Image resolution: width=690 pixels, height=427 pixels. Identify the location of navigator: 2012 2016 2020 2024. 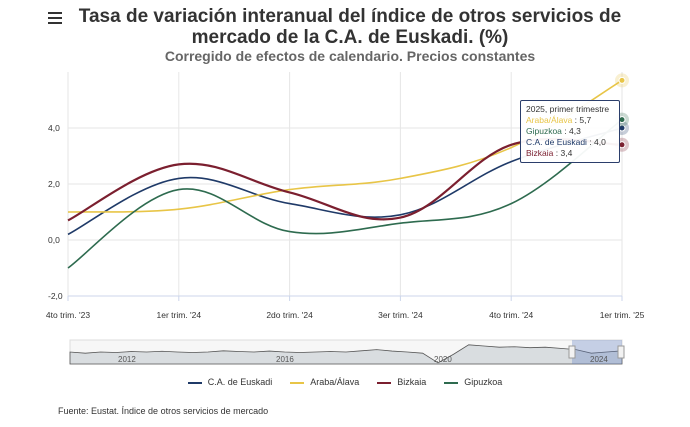
(347, 352).